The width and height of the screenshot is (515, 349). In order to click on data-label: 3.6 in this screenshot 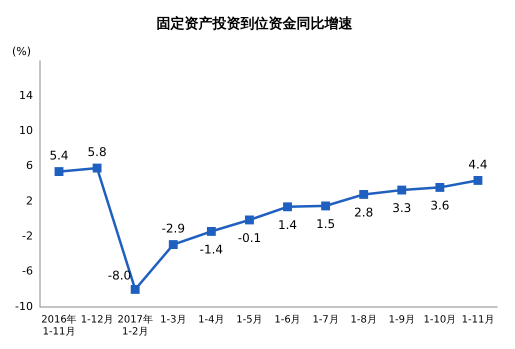, I will do `click(440, 205)`.